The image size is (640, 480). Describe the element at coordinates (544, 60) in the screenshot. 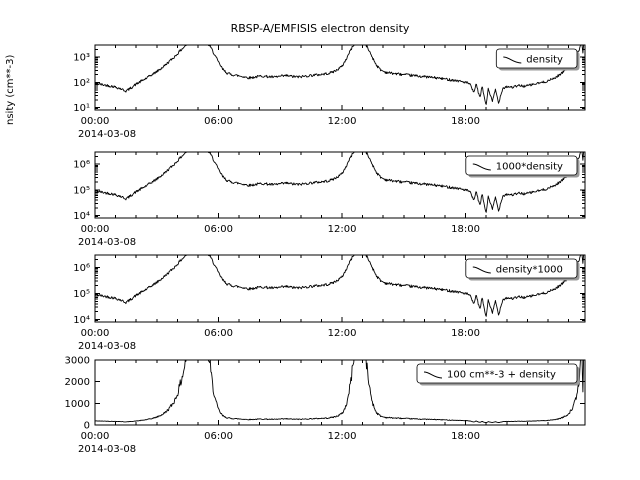

I see `legend-label: density` at that location.